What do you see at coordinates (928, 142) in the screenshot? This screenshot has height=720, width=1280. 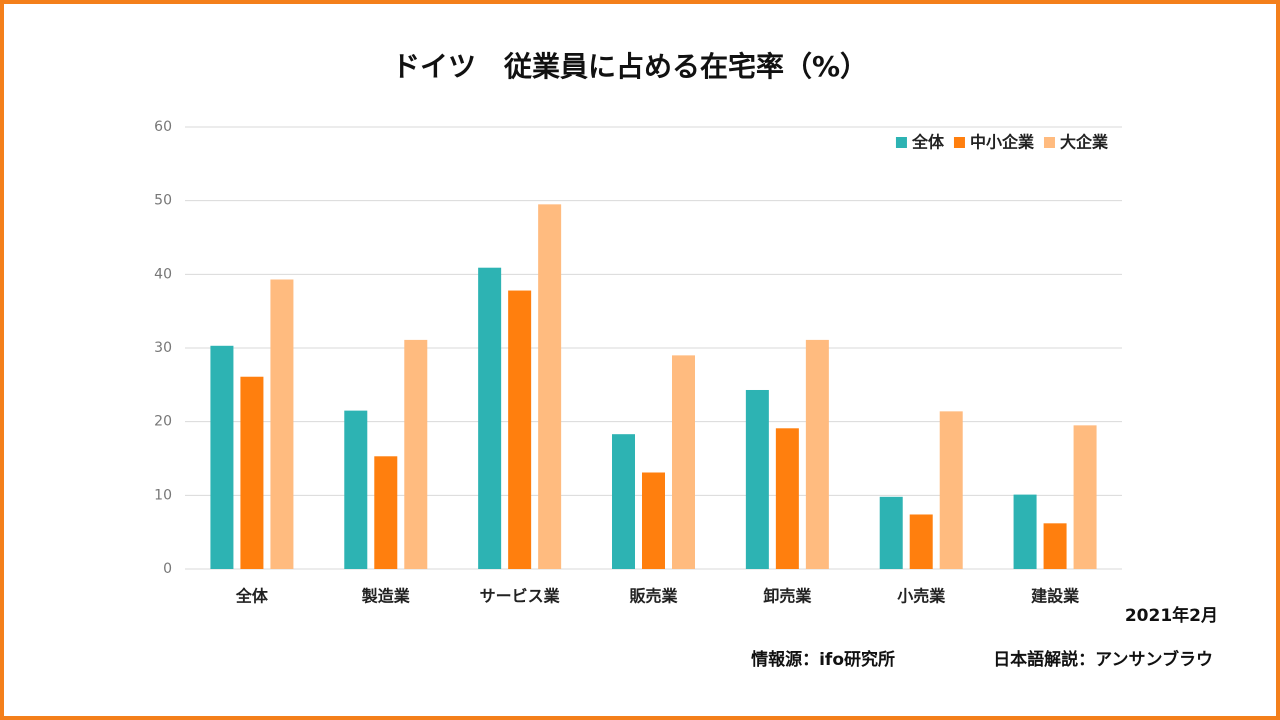 I see `legend-label: 全体` at bounding box center [928, 142].